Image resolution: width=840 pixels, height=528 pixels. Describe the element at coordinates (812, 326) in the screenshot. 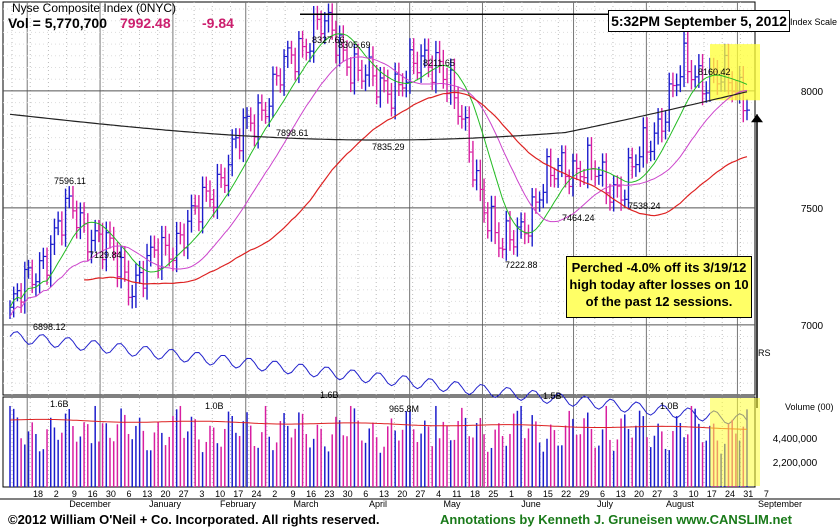

I see `price-tick-label: 7000` at that location.